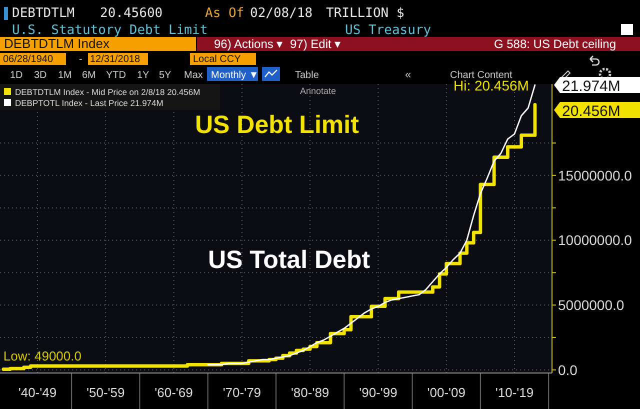 The width and height of the screenshot is (640, 409). Describe the element at coordinates (514, 392) in the screenshot. I see `x-tick-label: '10-'19` at that location.